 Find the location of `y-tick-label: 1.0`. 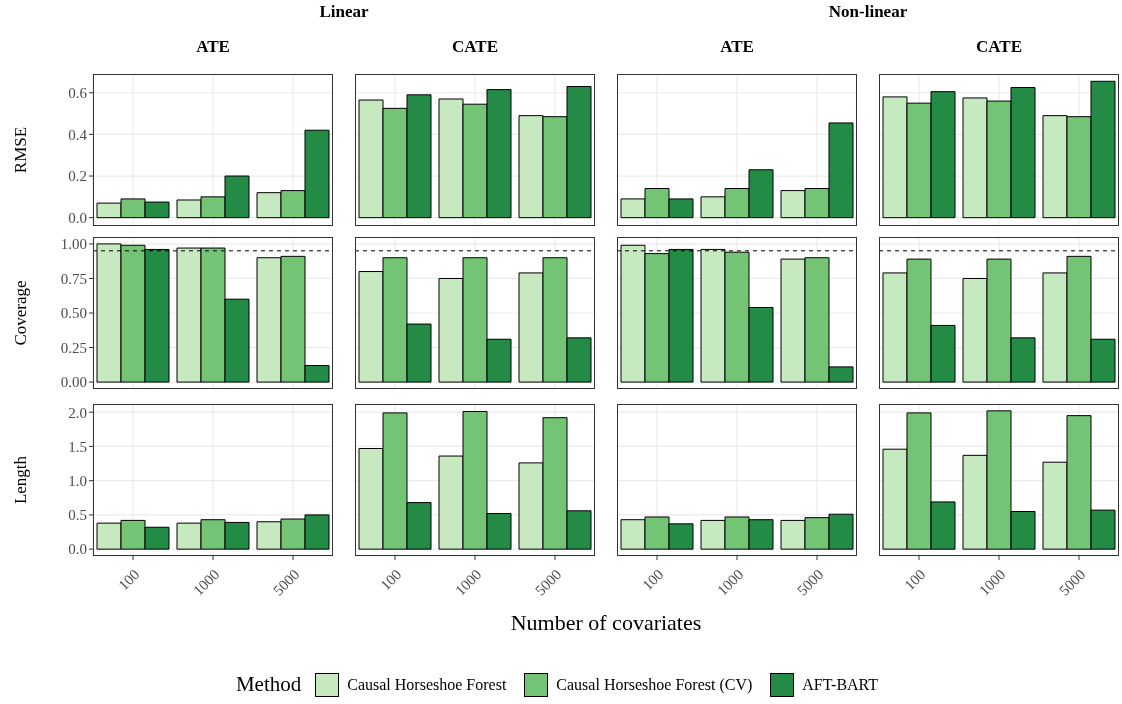

y-tick-label: 1.0 is located at coordinates (77, 481).